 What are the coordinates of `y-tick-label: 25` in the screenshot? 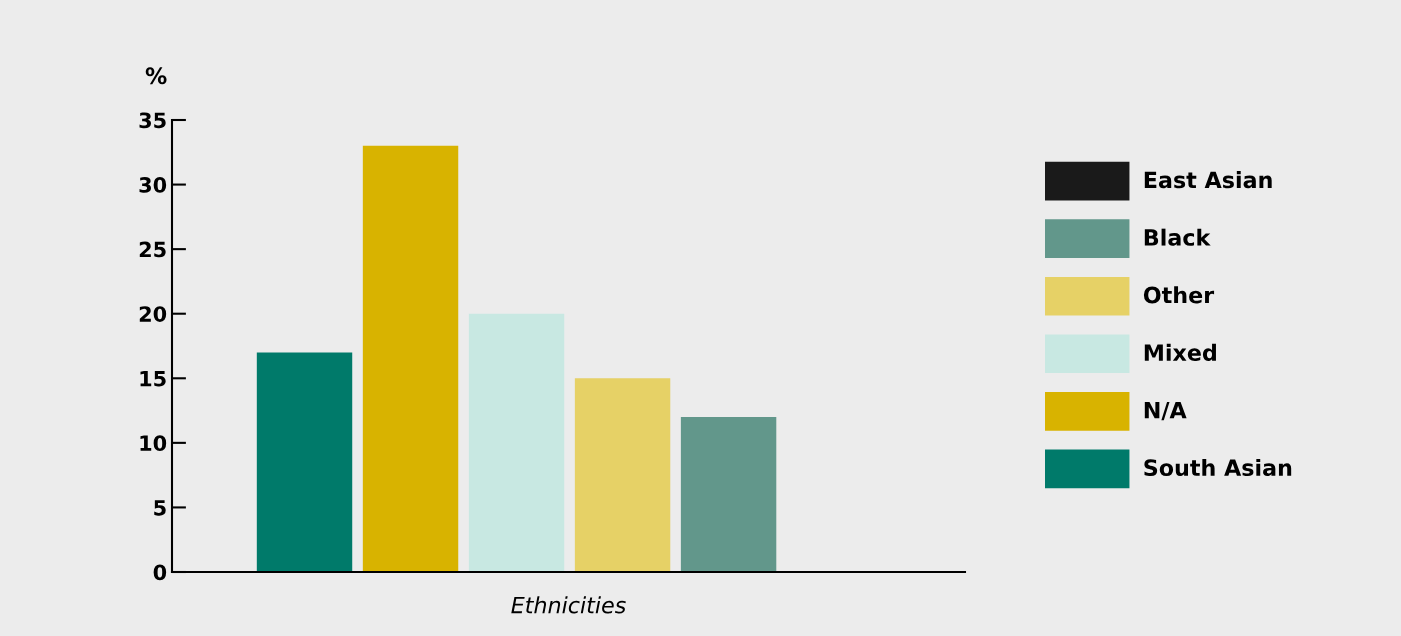 It's located at (152, 249).